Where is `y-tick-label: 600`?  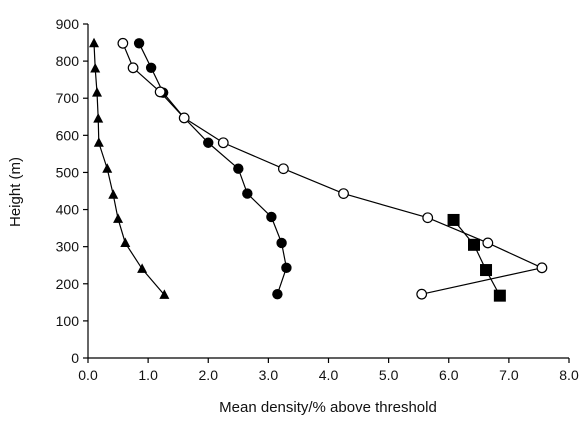 y-tick-label: 600 is located at coordinates (68, 135).